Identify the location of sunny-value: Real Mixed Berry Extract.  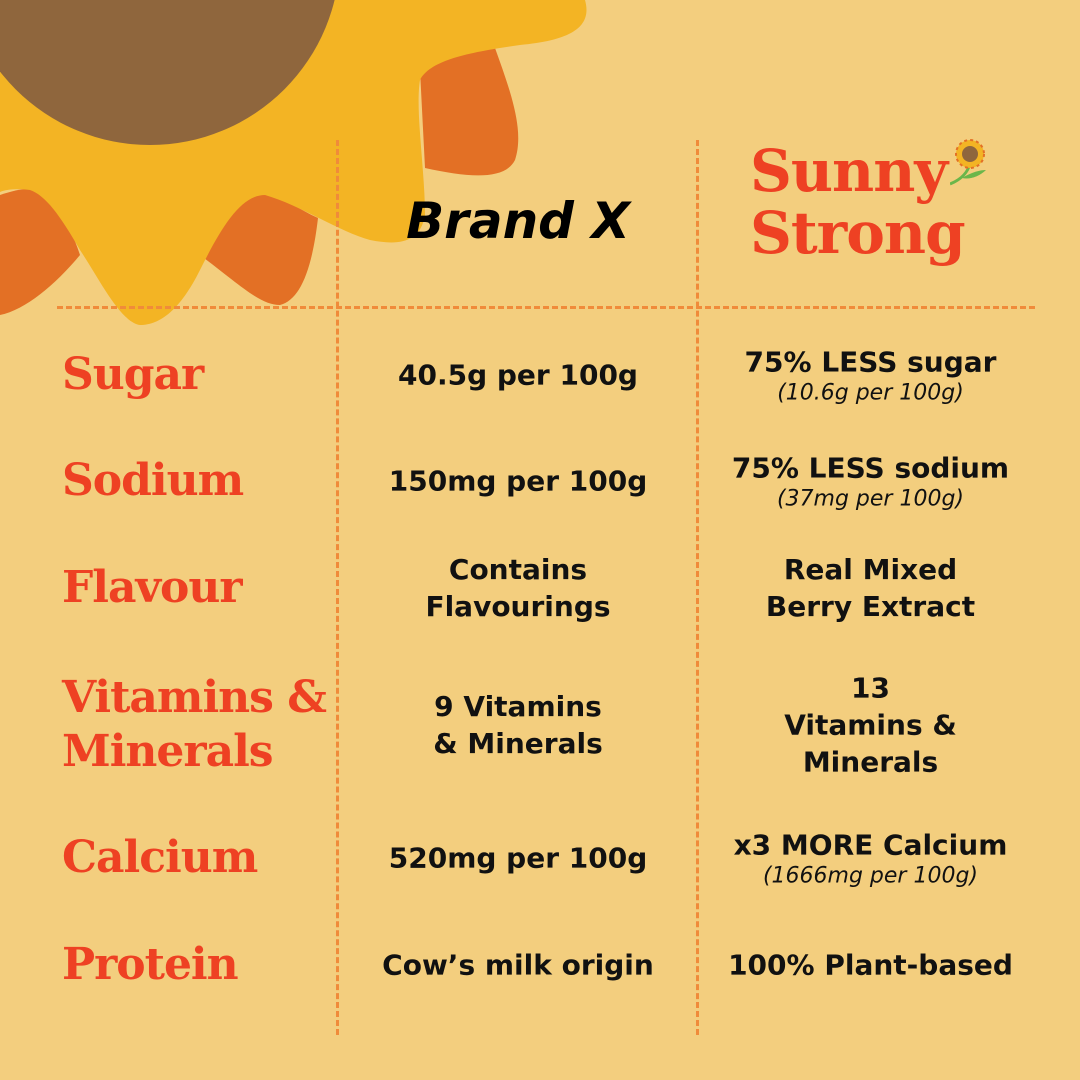
(870, 588).